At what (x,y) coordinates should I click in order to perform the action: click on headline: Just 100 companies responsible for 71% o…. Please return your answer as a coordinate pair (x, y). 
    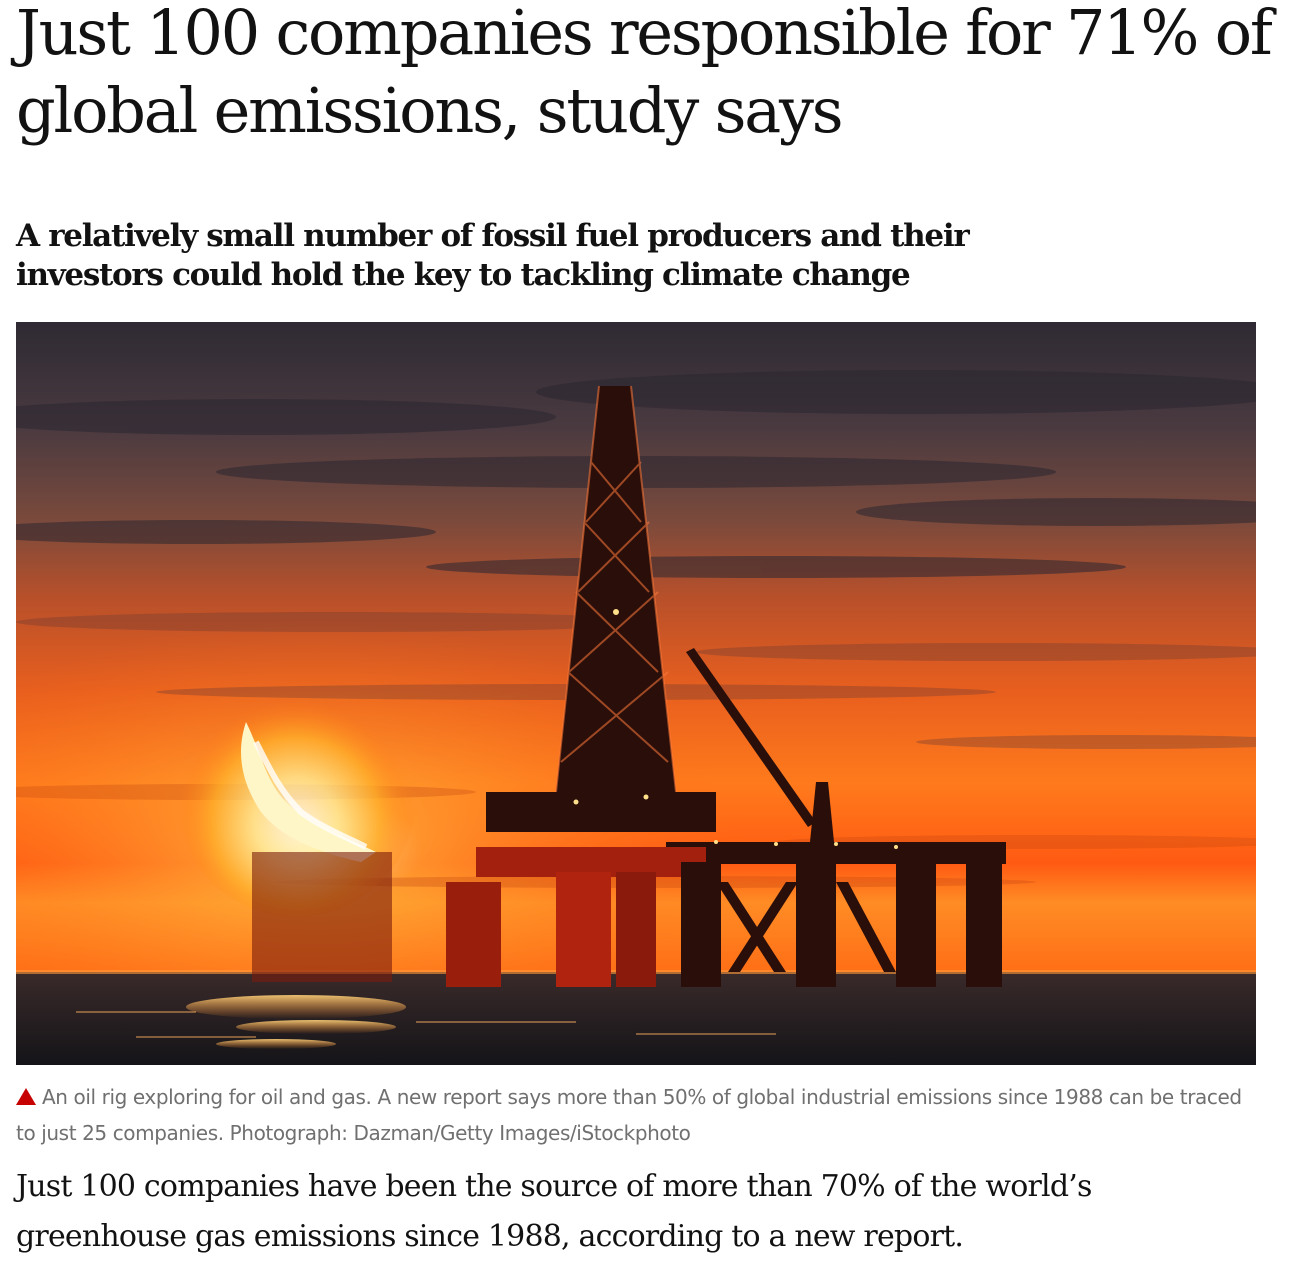
    Looking at the image, I should click on (644, 73).